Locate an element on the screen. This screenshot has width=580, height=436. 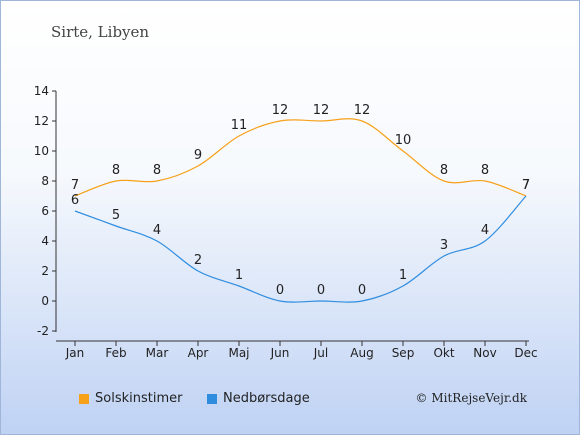
copyright-text: © MitRejseVejr.dk is located at coordinates (471, 398).